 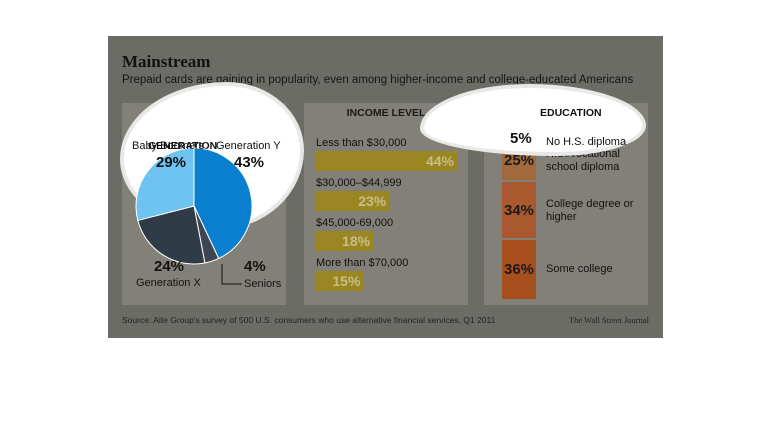 What do you see at coordinates (372, 201) in the screenshot?
I see `income-bar-value-1: 23%` at bounding box center [372, 201].